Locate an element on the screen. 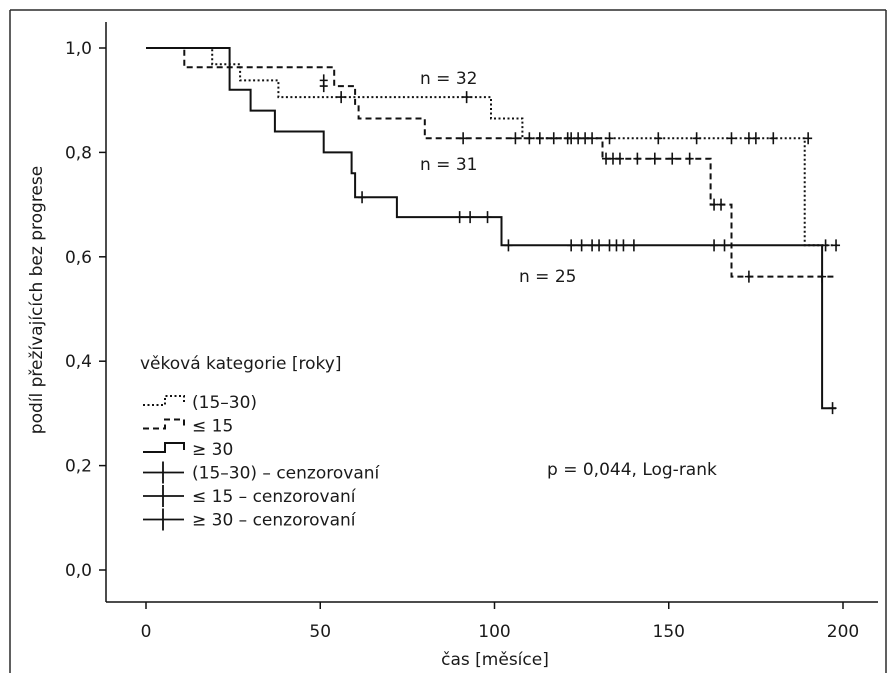 The image size is (896, 677). legend-symbol-solid is located at coordinates (164, 447).